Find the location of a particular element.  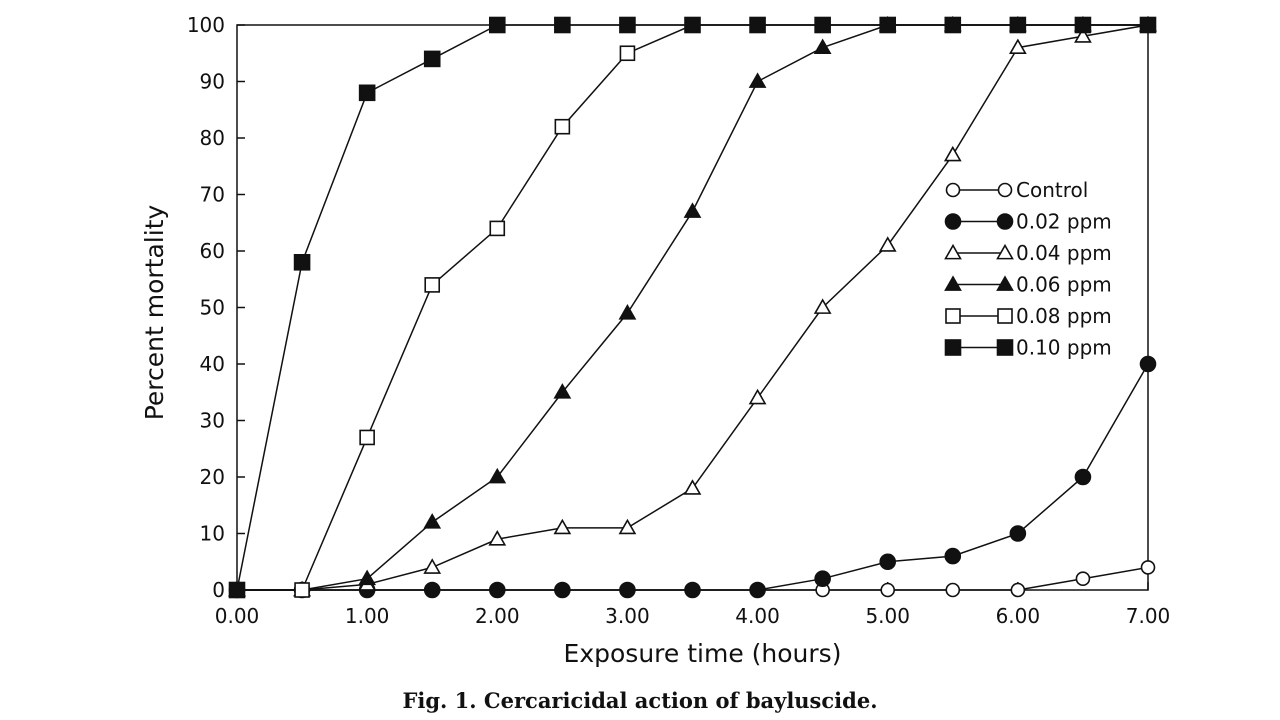

legend-label: 0.08 ppm is located at coordinates (1064, 316).